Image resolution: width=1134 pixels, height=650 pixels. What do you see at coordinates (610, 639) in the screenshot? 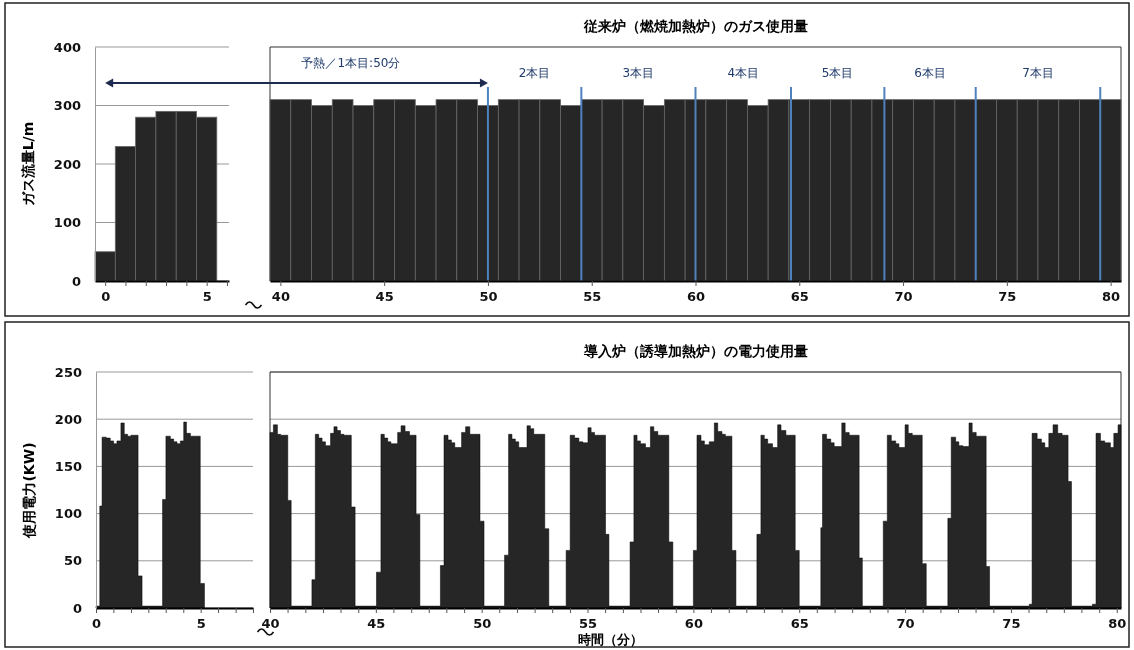
I see `x-axis-title: 時間（分）` at bounding box center [610, 639].